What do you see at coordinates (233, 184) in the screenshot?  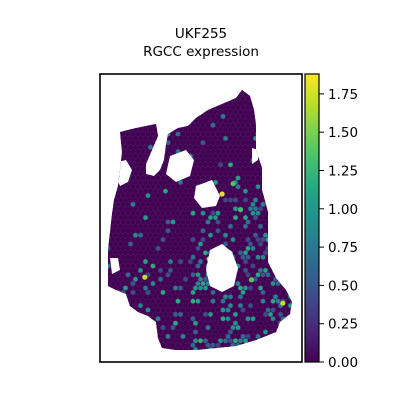 I see `high-expression-spot` at bounding box center [233, 184].